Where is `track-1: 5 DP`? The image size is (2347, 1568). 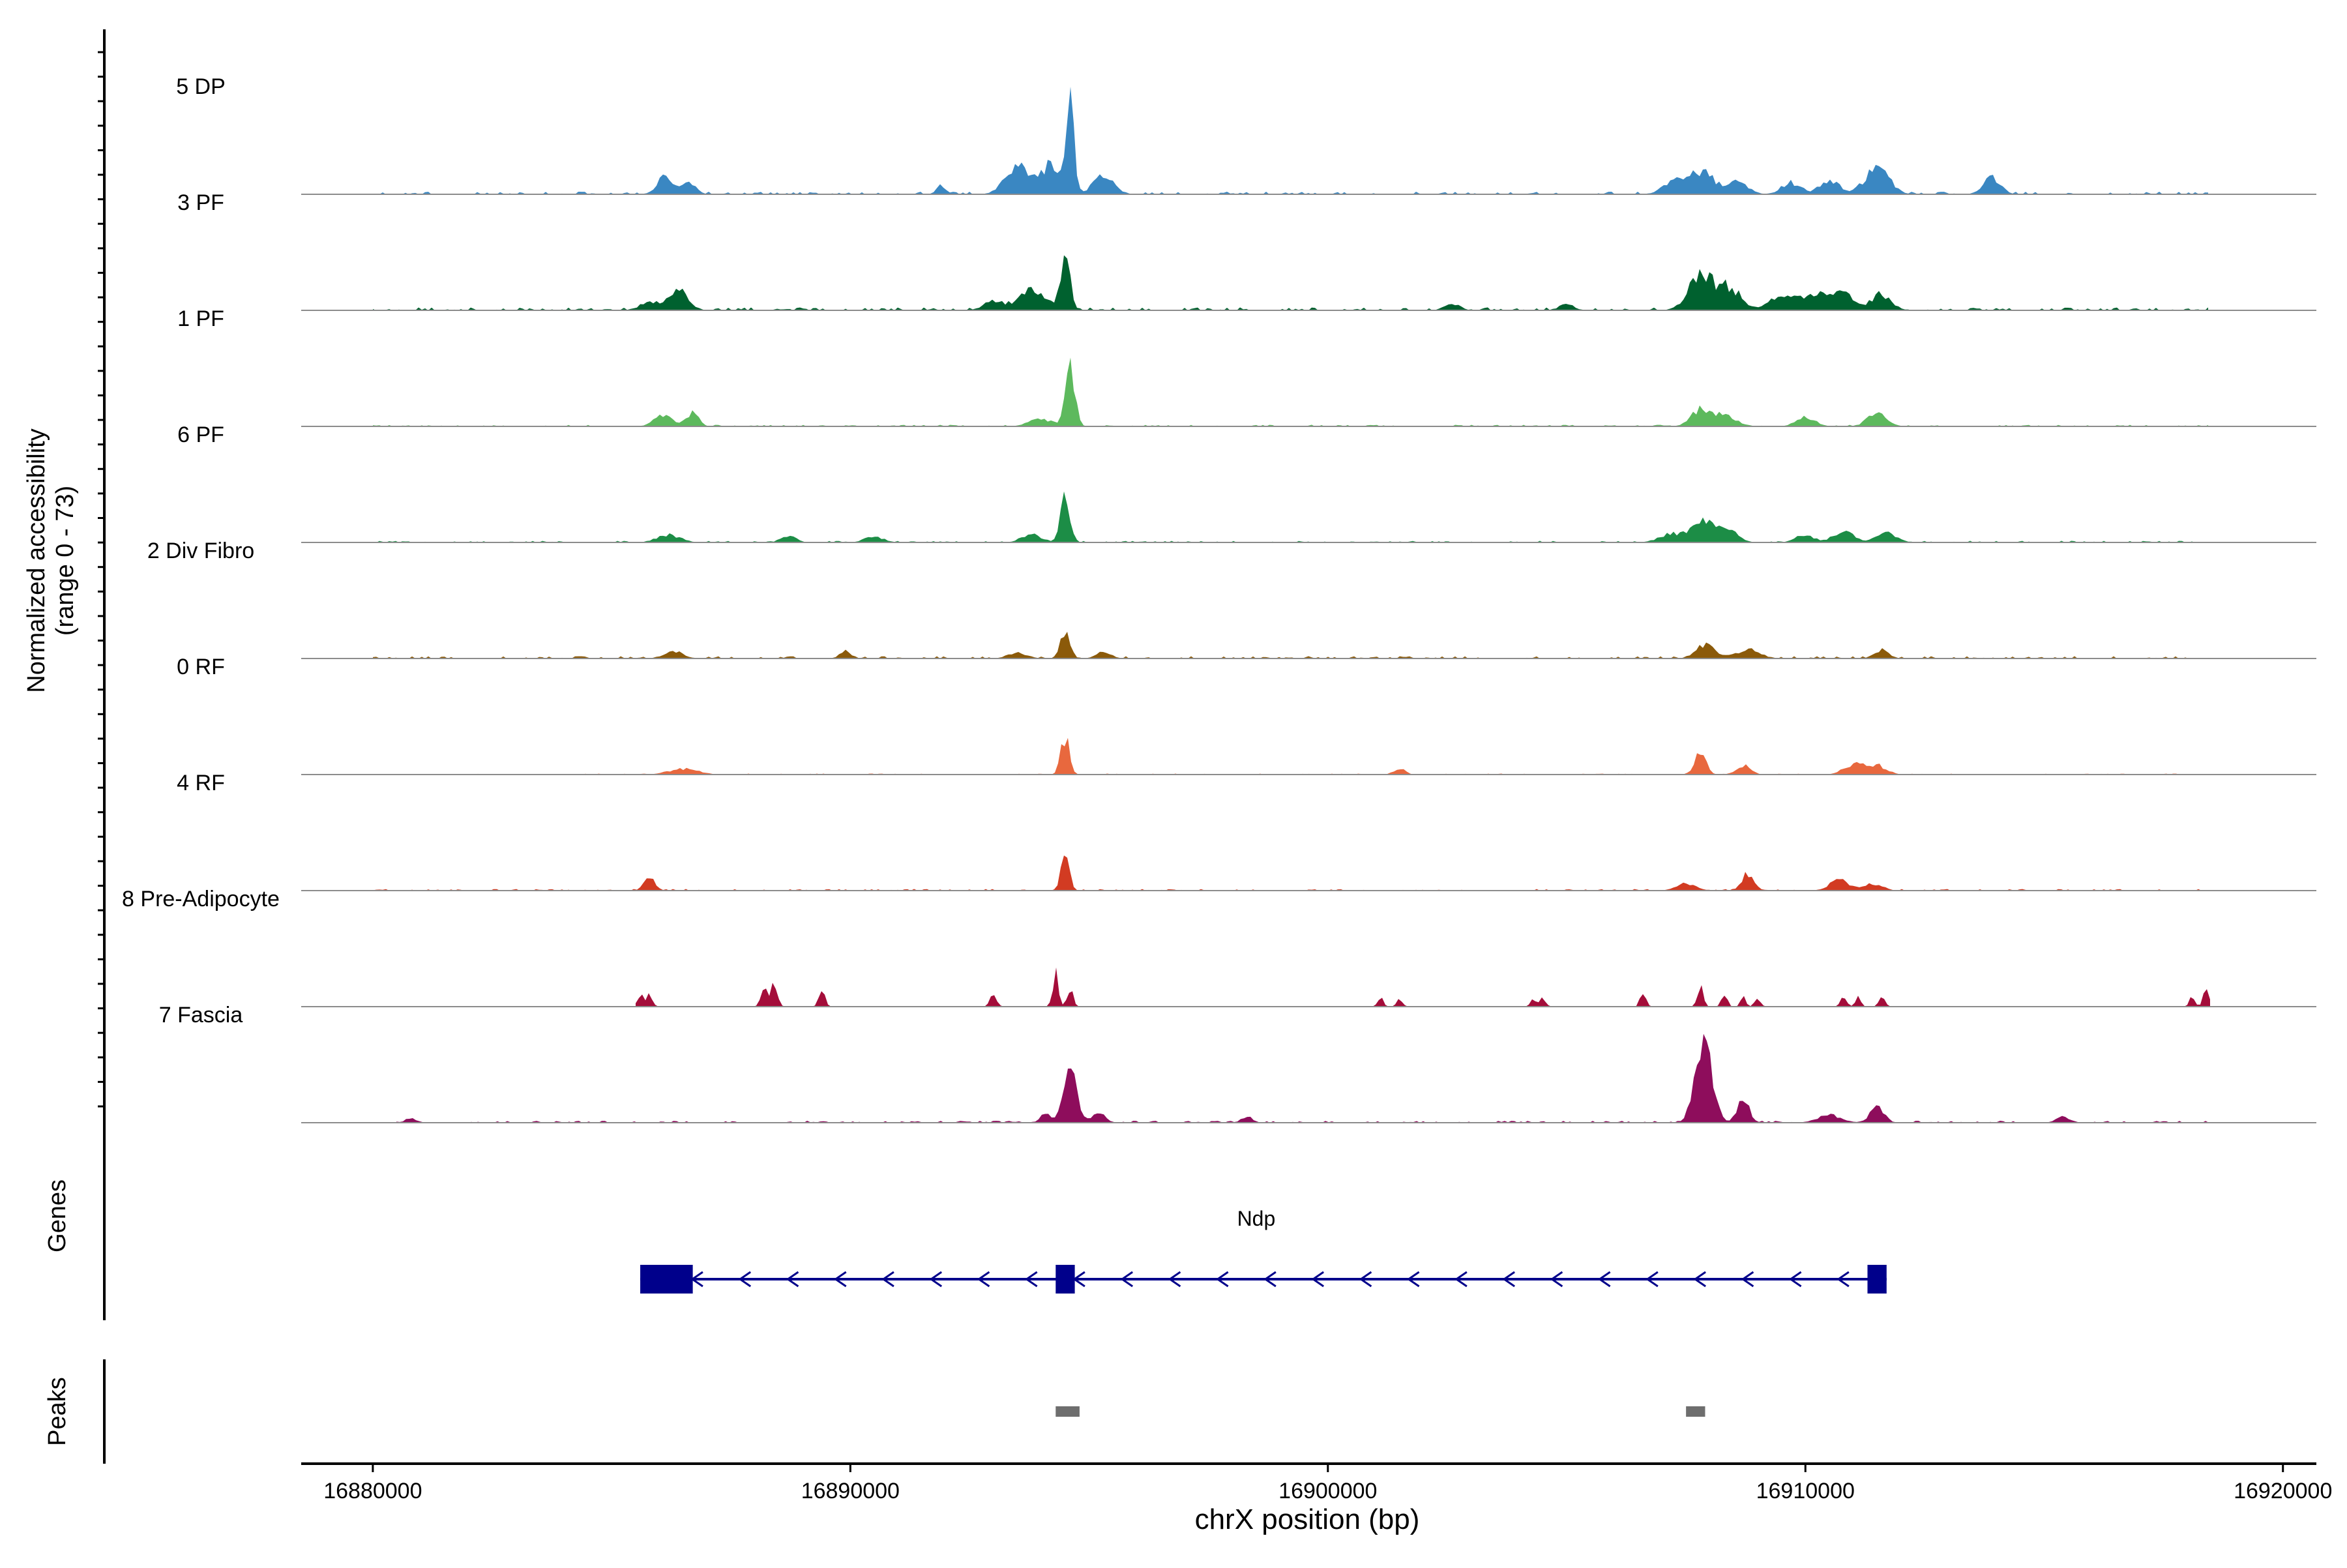
track-1: 5 DP is located at coordinates (1246, 135).